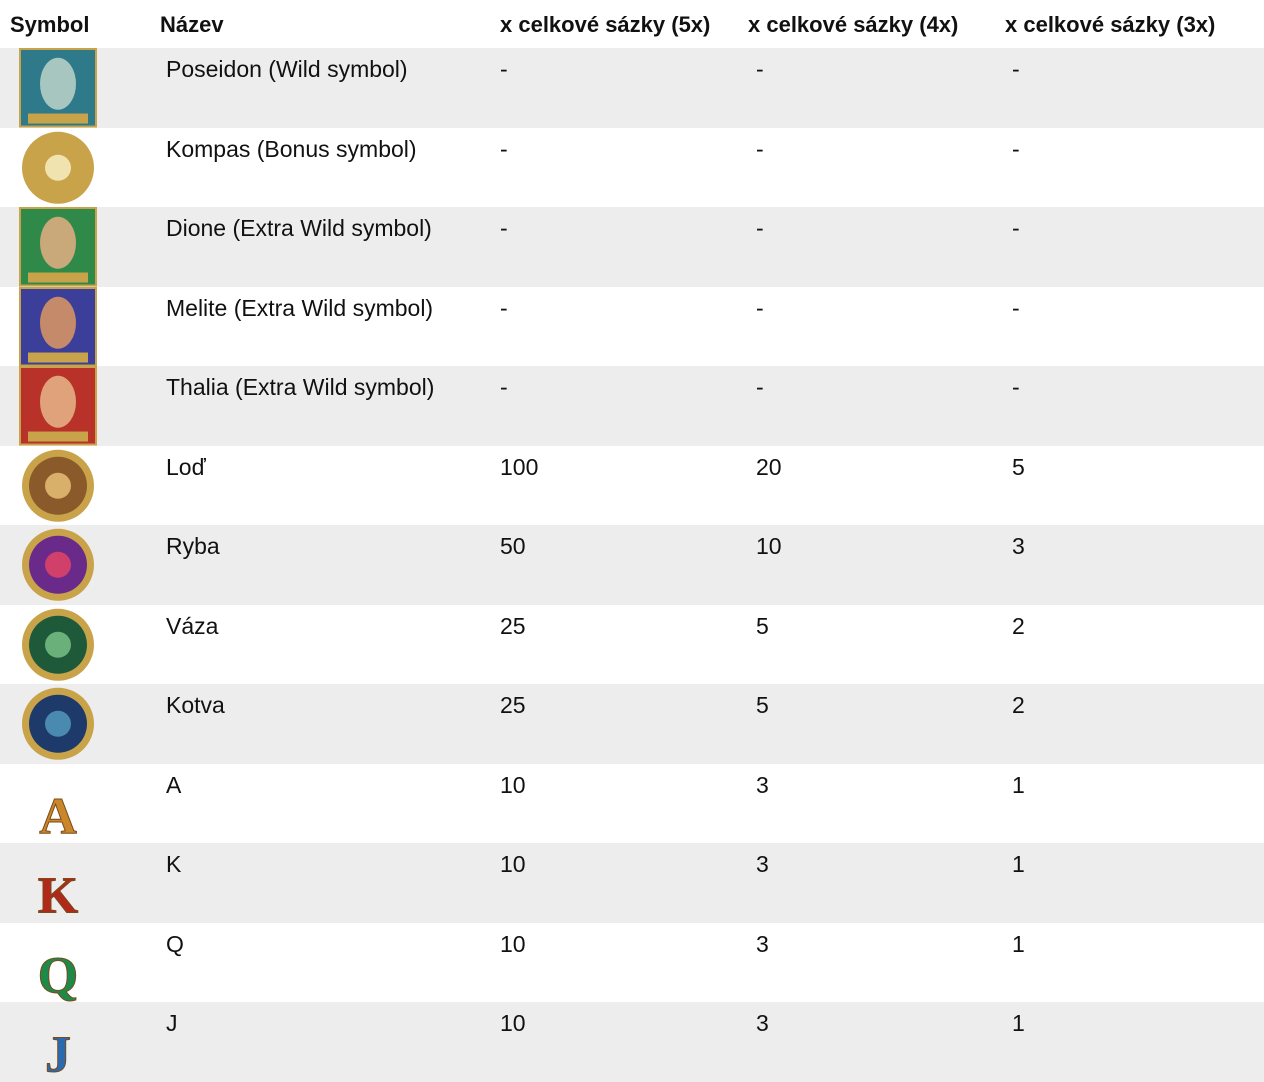  What do you see at coordinates (287, 69) in the screenshot?
I see `symbol-name: Poseidon (Wild symbol)` at bounding box center [287, 69].